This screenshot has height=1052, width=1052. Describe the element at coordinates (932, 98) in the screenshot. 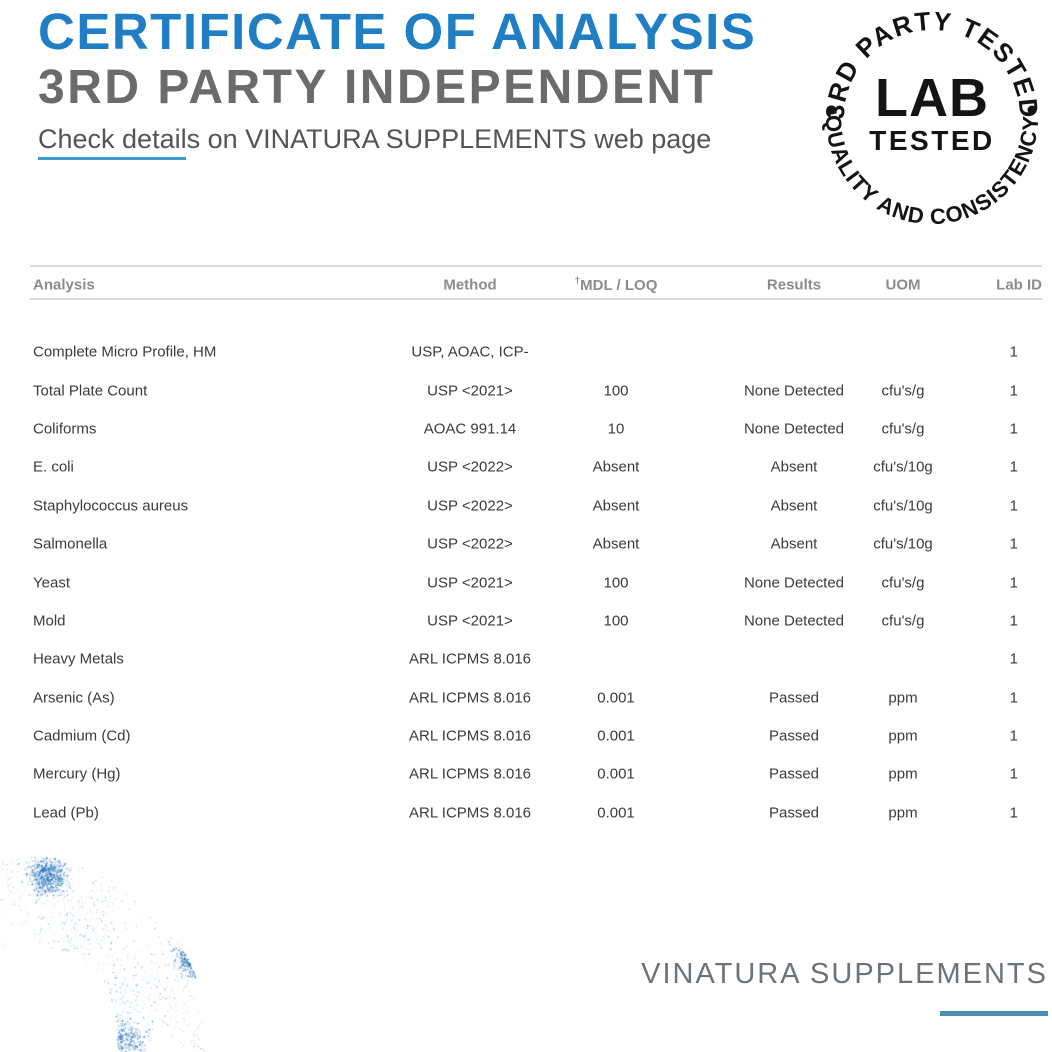

I see `badge-lab-text: LAB` at that location.